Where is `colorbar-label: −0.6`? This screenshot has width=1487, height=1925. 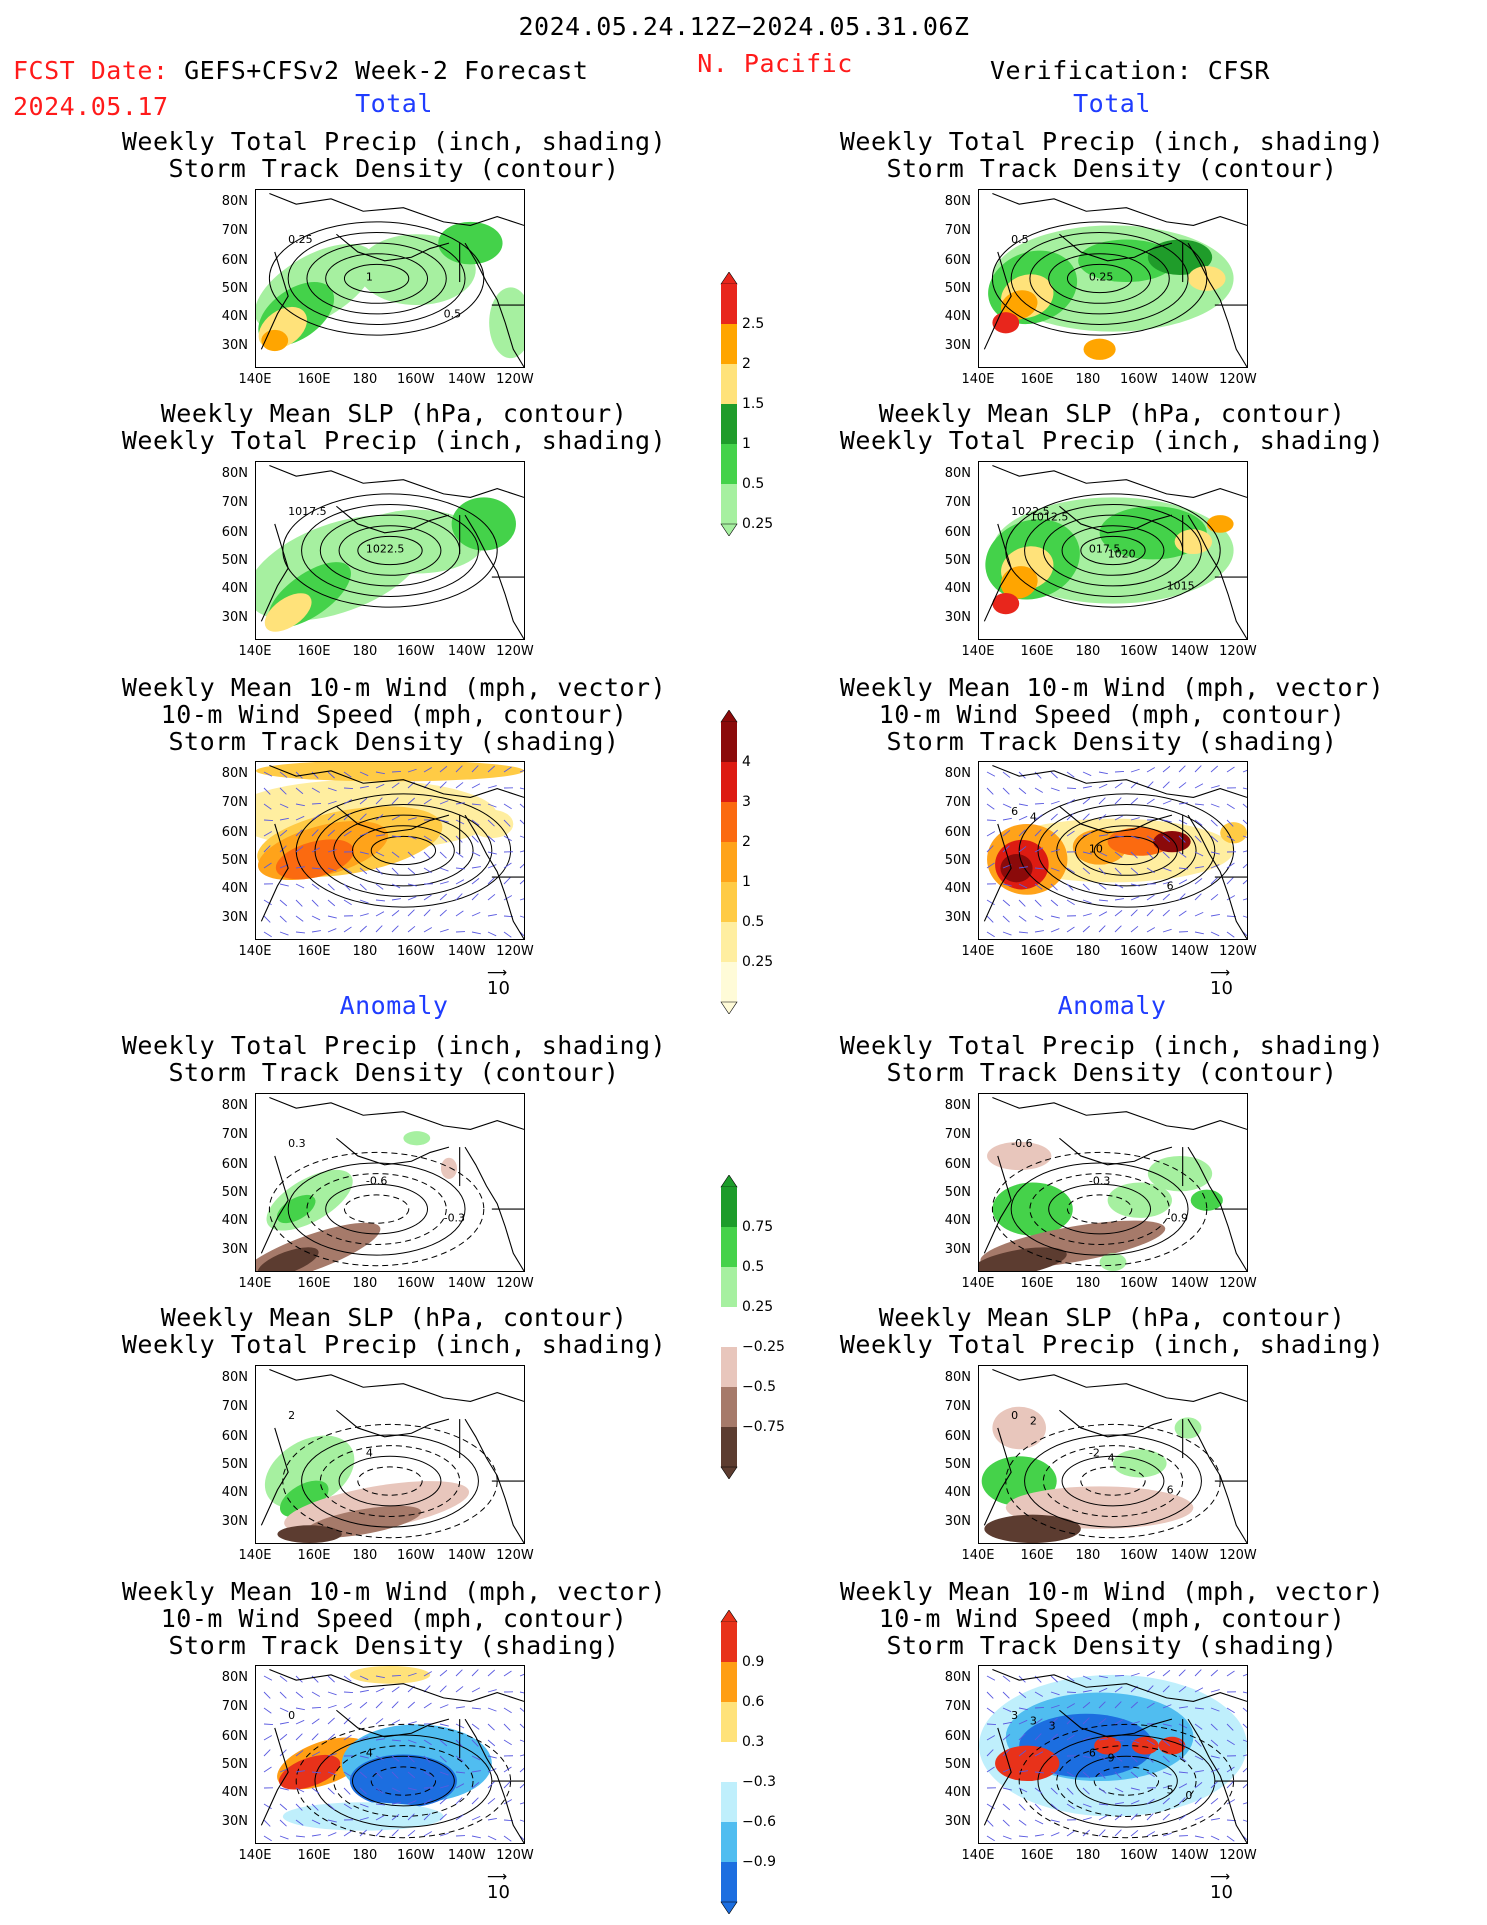 colorbar-label: −0.6 is located at coordinates (759, 1822).